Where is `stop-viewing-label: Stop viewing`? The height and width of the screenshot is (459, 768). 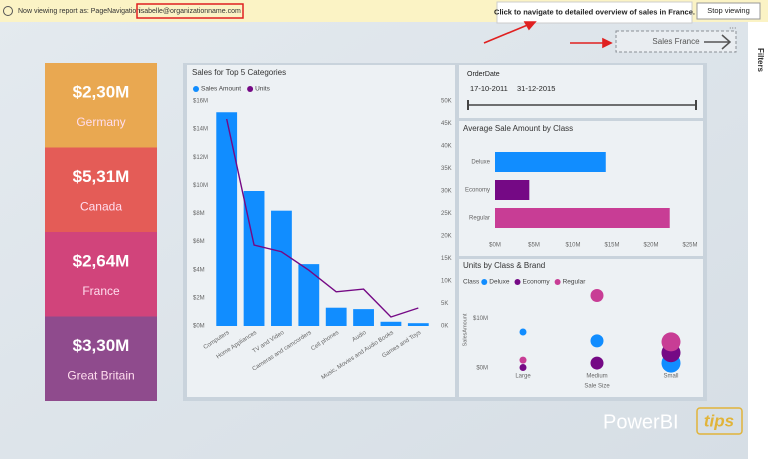 stop-viewing-label: Stop viewing is located at coordinates (728, 10).